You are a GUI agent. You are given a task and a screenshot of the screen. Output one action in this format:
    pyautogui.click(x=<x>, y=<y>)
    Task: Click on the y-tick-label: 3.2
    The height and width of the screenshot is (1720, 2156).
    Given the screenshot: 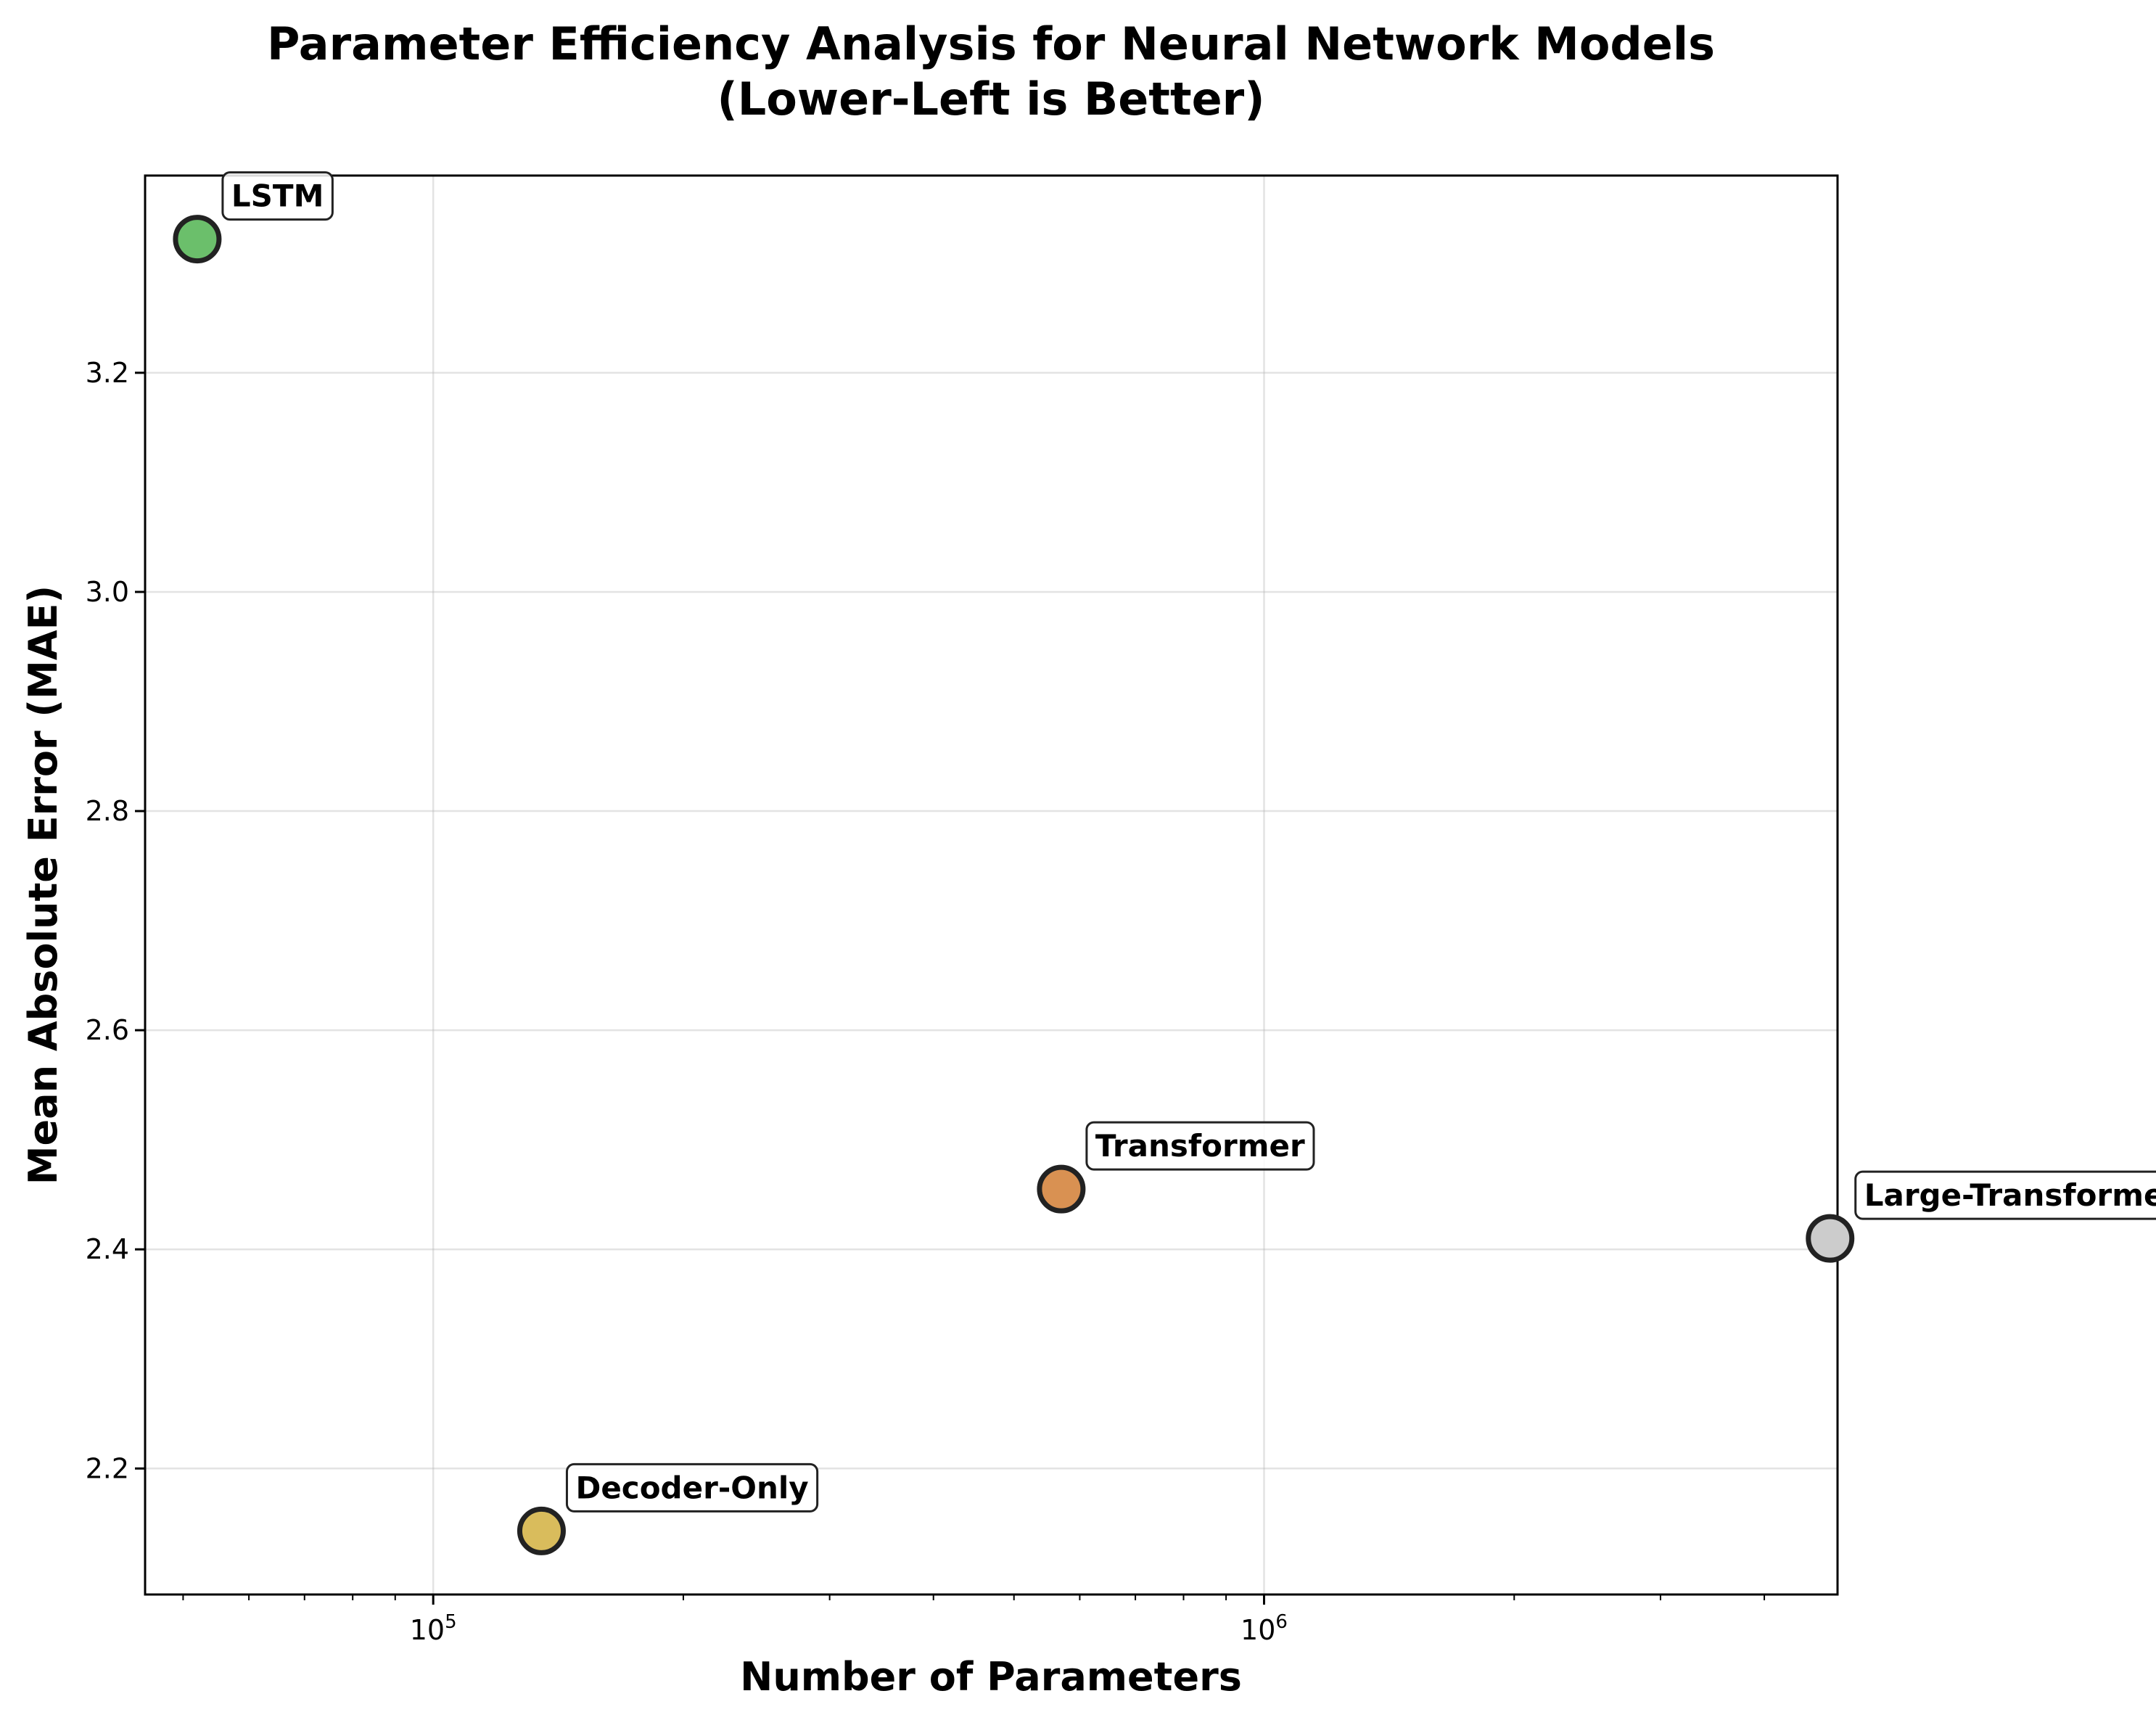 What is the action you would take?
    pyautogui.click(x=107, y=373)
    